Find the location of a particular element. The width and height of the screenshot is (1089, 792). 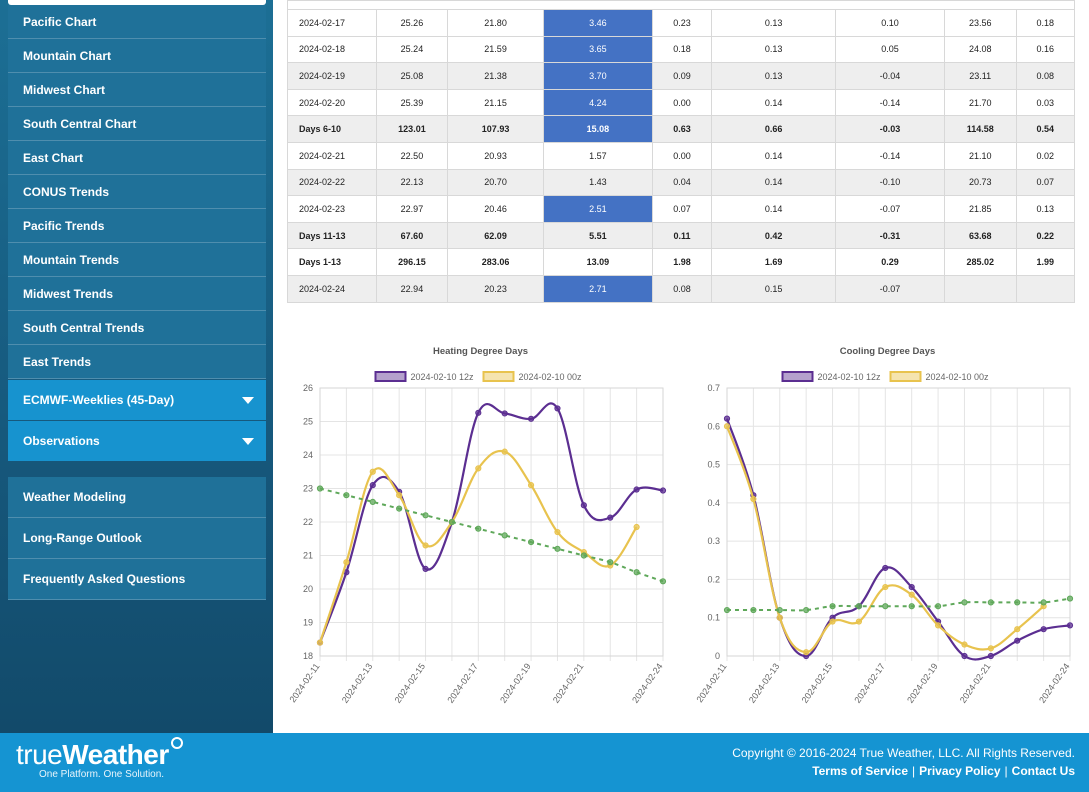

sidebar-item-conus-trends: CONUS Trends is located at coordinates (137, 192).